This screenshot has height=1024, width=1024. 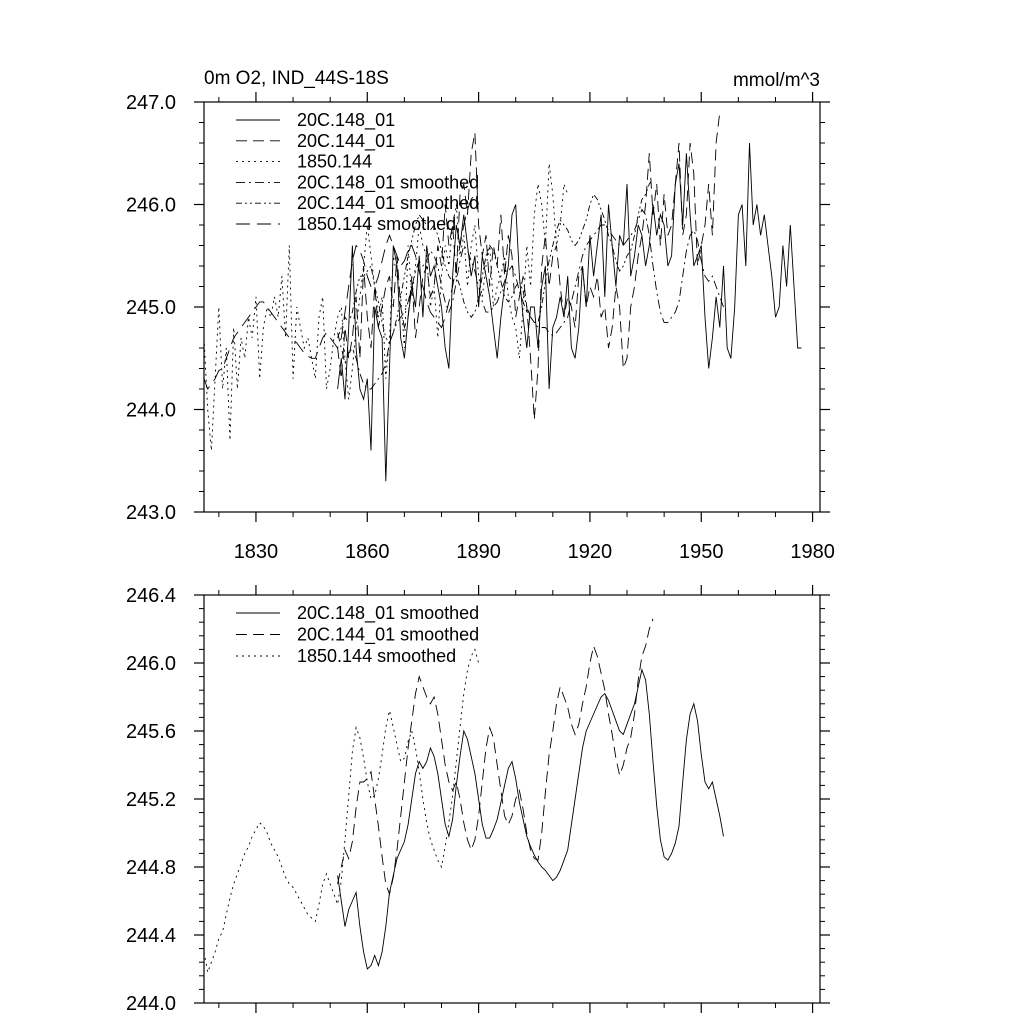 What do you see at coordinates (478, 552) in the screenshot?
I see `x-tick-label: 1890` at bounding box center [478, 552].